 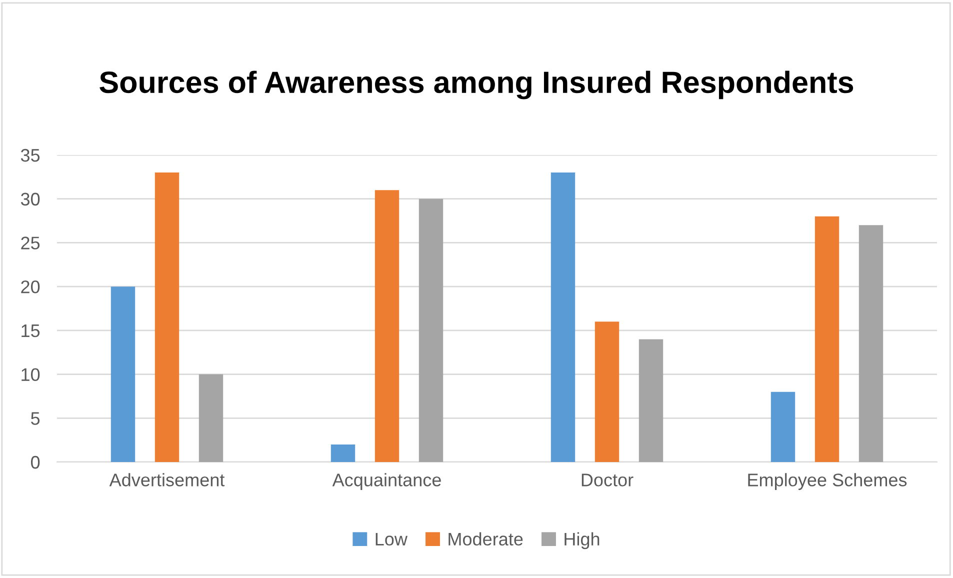 What do you see at coordinates (392, 539) in the screenshot?
I see `legend-label: Low` at bounding box center [392, 539].